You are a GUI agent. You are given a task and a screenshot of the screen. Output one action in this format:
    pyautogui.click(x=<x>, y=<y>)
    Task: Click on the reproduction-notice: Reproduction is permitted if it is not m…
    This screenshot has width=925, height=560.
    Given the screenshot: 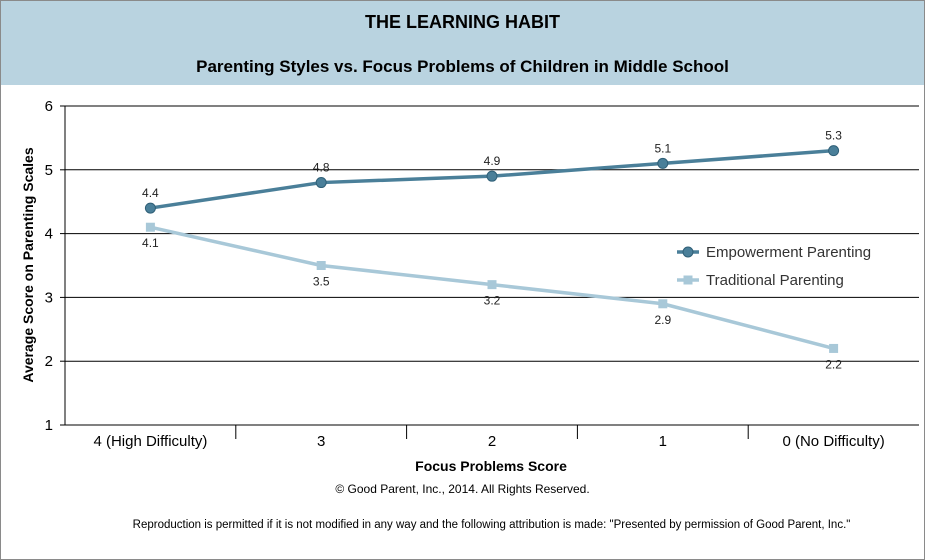 What is the action you would take?
    pyautogui.click(x=491, y=525)
    